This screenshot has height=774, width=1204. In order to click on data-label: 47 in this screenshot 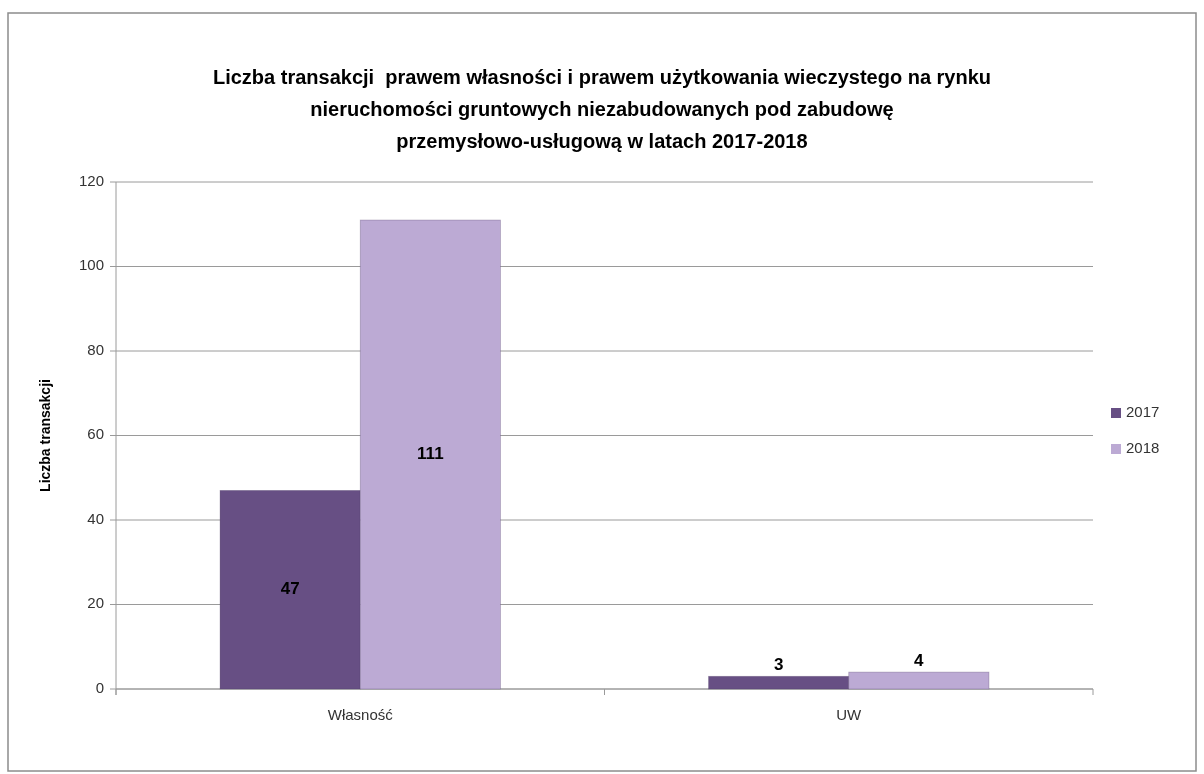, I will do `click(290, 589)`.